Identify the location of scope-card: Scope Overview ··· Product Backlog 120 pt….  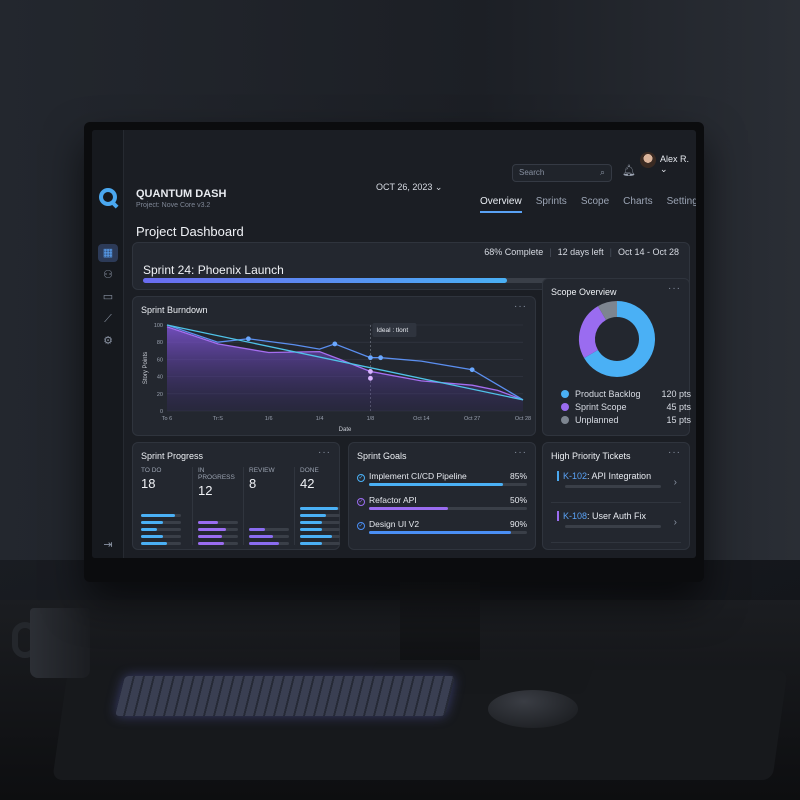
(616, 357).